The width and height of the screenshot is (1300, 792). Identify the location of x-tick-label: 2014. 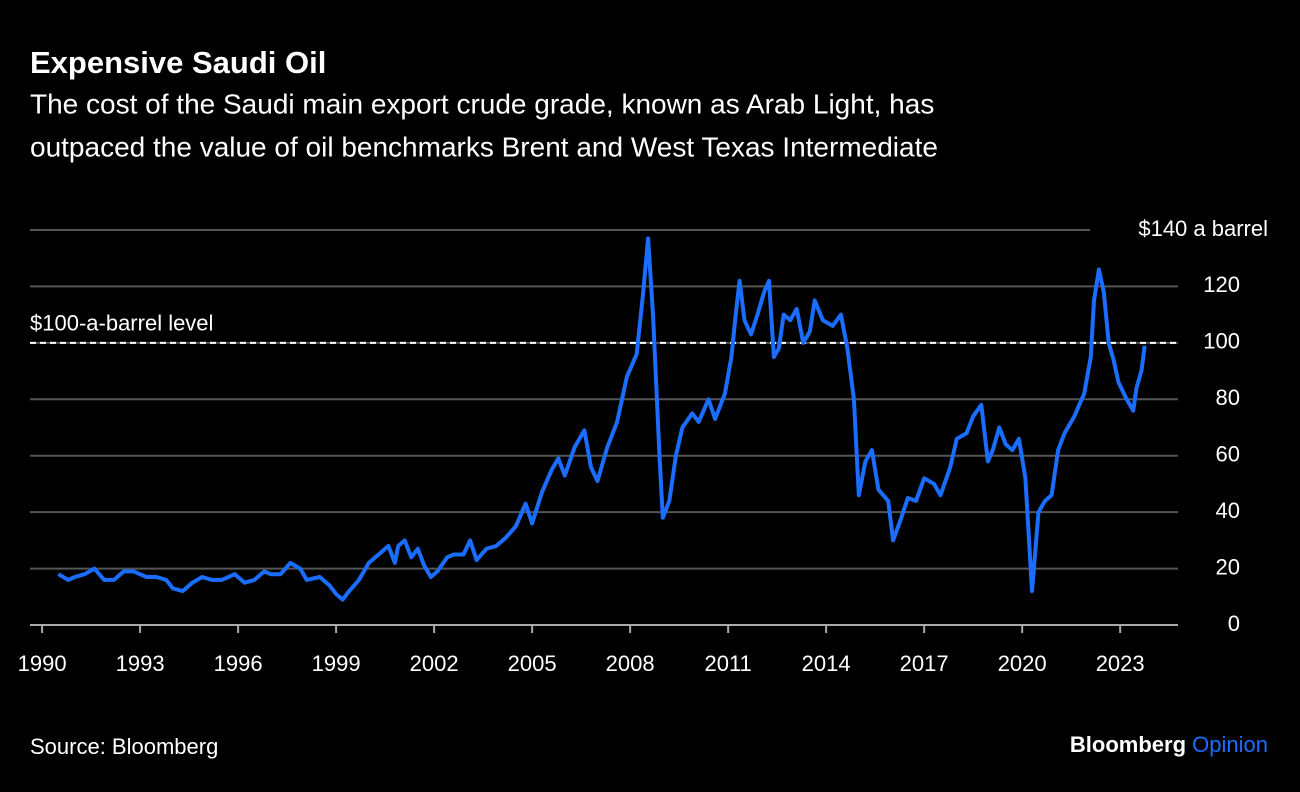
(826, 663).